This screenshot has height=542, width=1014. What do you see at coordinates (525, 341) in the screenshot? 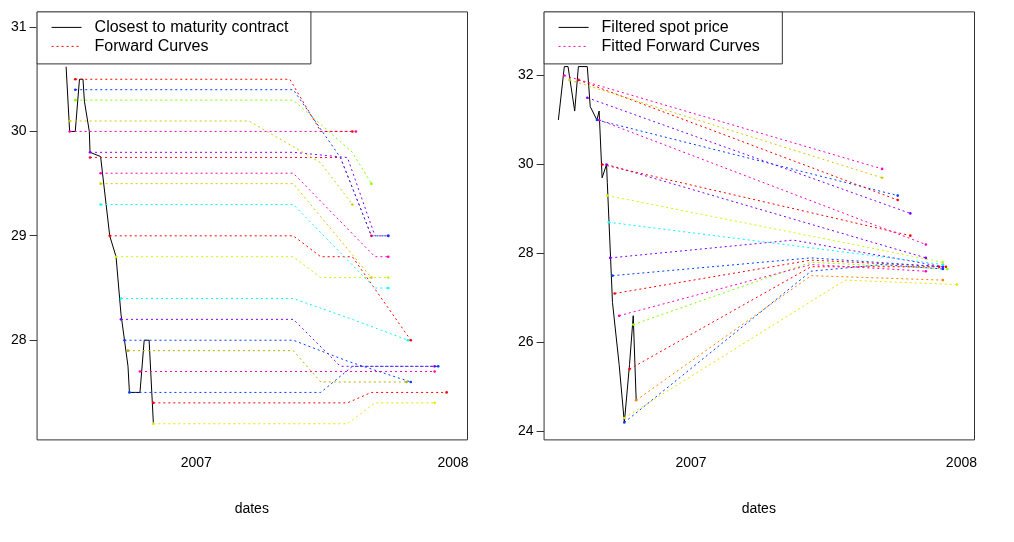
I see `y-tick-label: 26` at bounding box center [525, 341].